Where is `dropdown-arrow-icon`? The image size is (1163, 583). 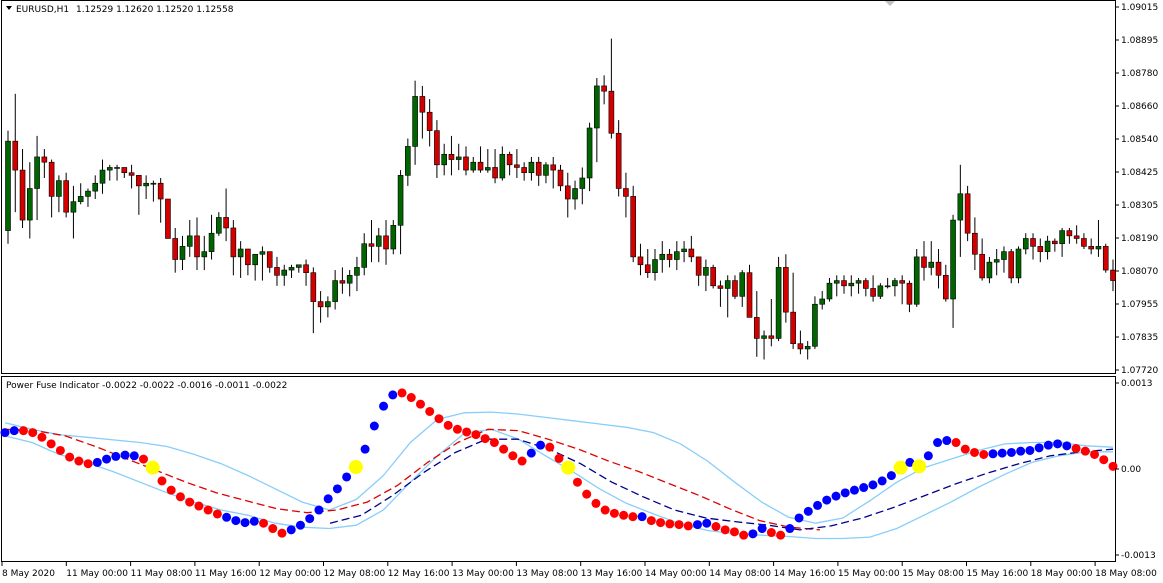
dropdown-arrow-icon is located at coordinates (9, 8).